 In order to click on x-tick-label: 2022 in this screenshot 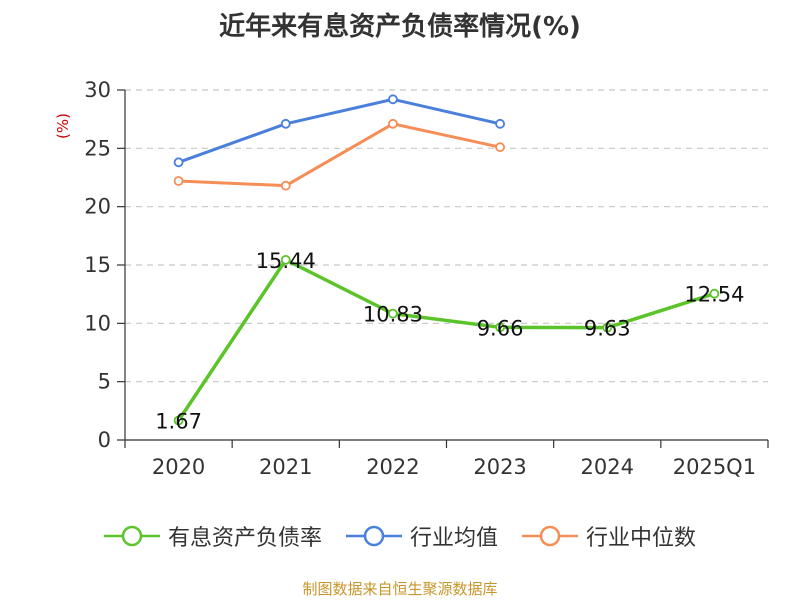, I will do `click(392, 467)`.